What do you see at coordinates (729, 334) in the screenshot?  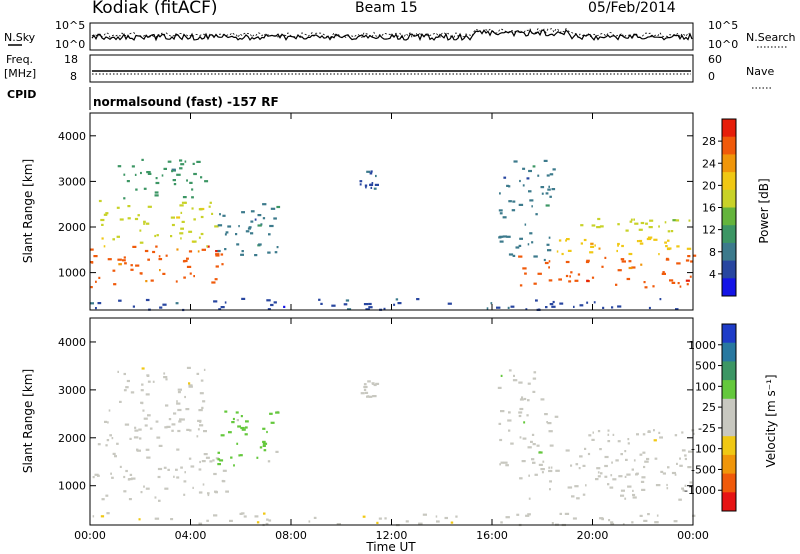 I see `colorbar-swatch` at bounding box center [729, 334].